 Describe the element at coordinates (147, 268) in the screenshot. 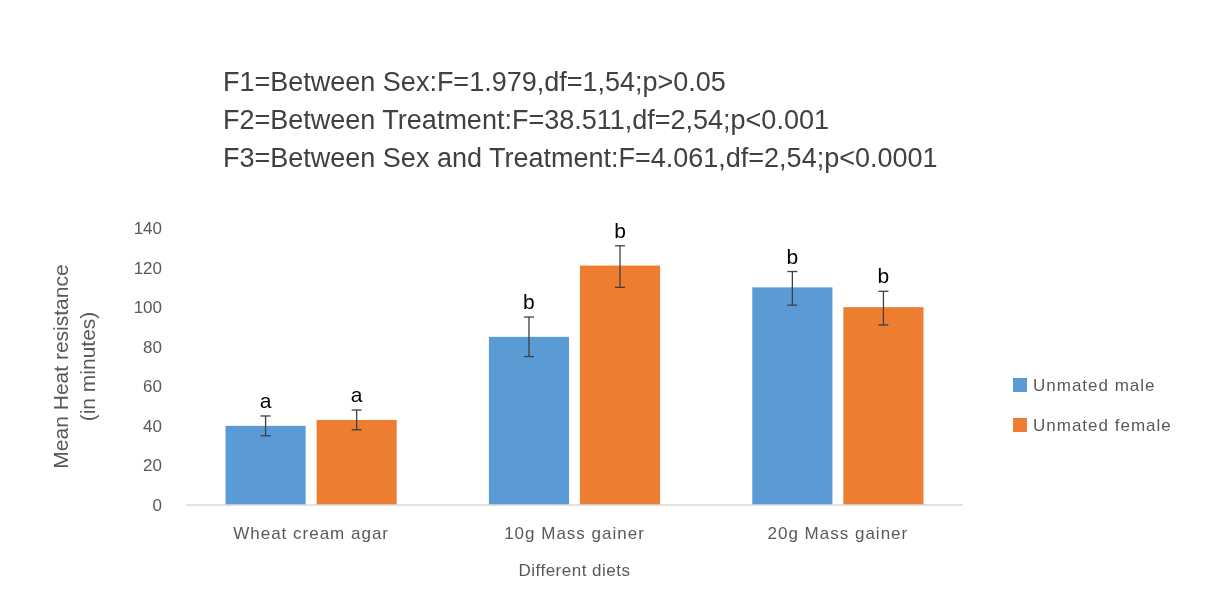

I see `y-tick-label: 120` at that location.